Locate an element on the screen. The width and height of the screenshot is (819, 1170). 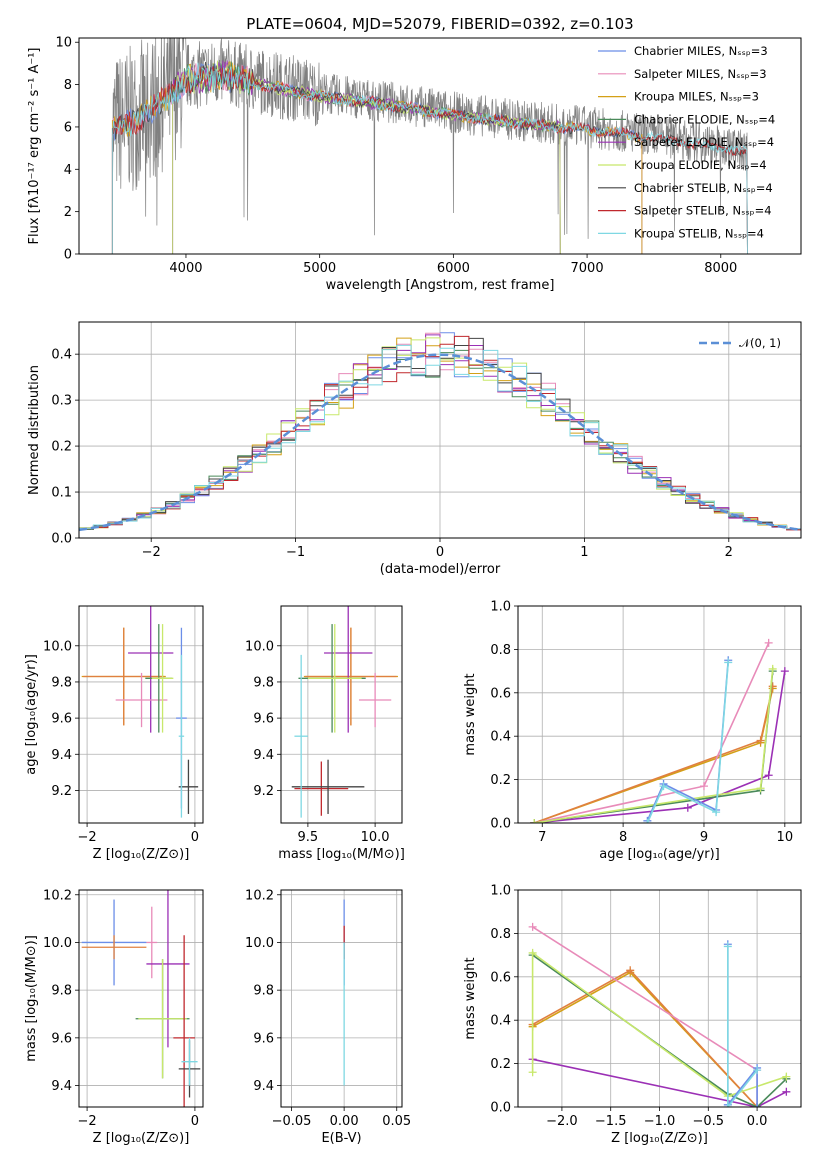
legend-label: Salpeter MILES, Nₛₛₚ=3 is located at coordinates (700, 74).